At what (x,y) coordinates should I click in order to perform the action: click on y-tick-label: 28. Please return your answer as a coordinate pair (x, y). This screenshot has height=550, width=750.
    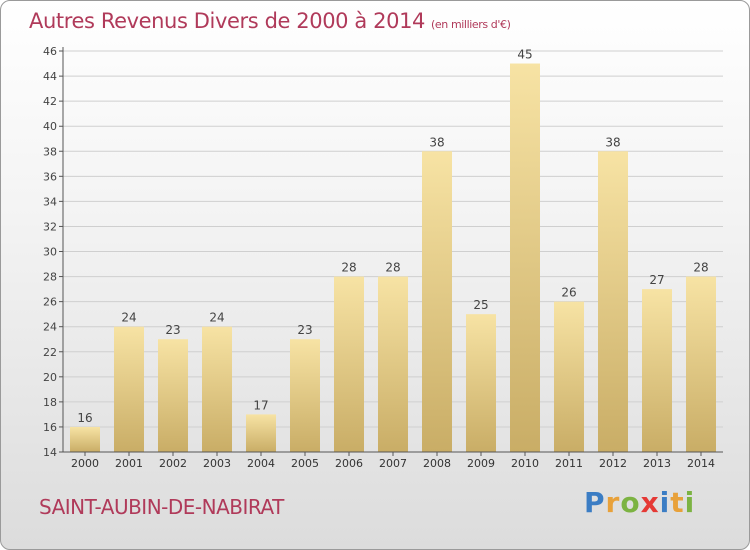
    Looking at the image, I should click on (50, 277).